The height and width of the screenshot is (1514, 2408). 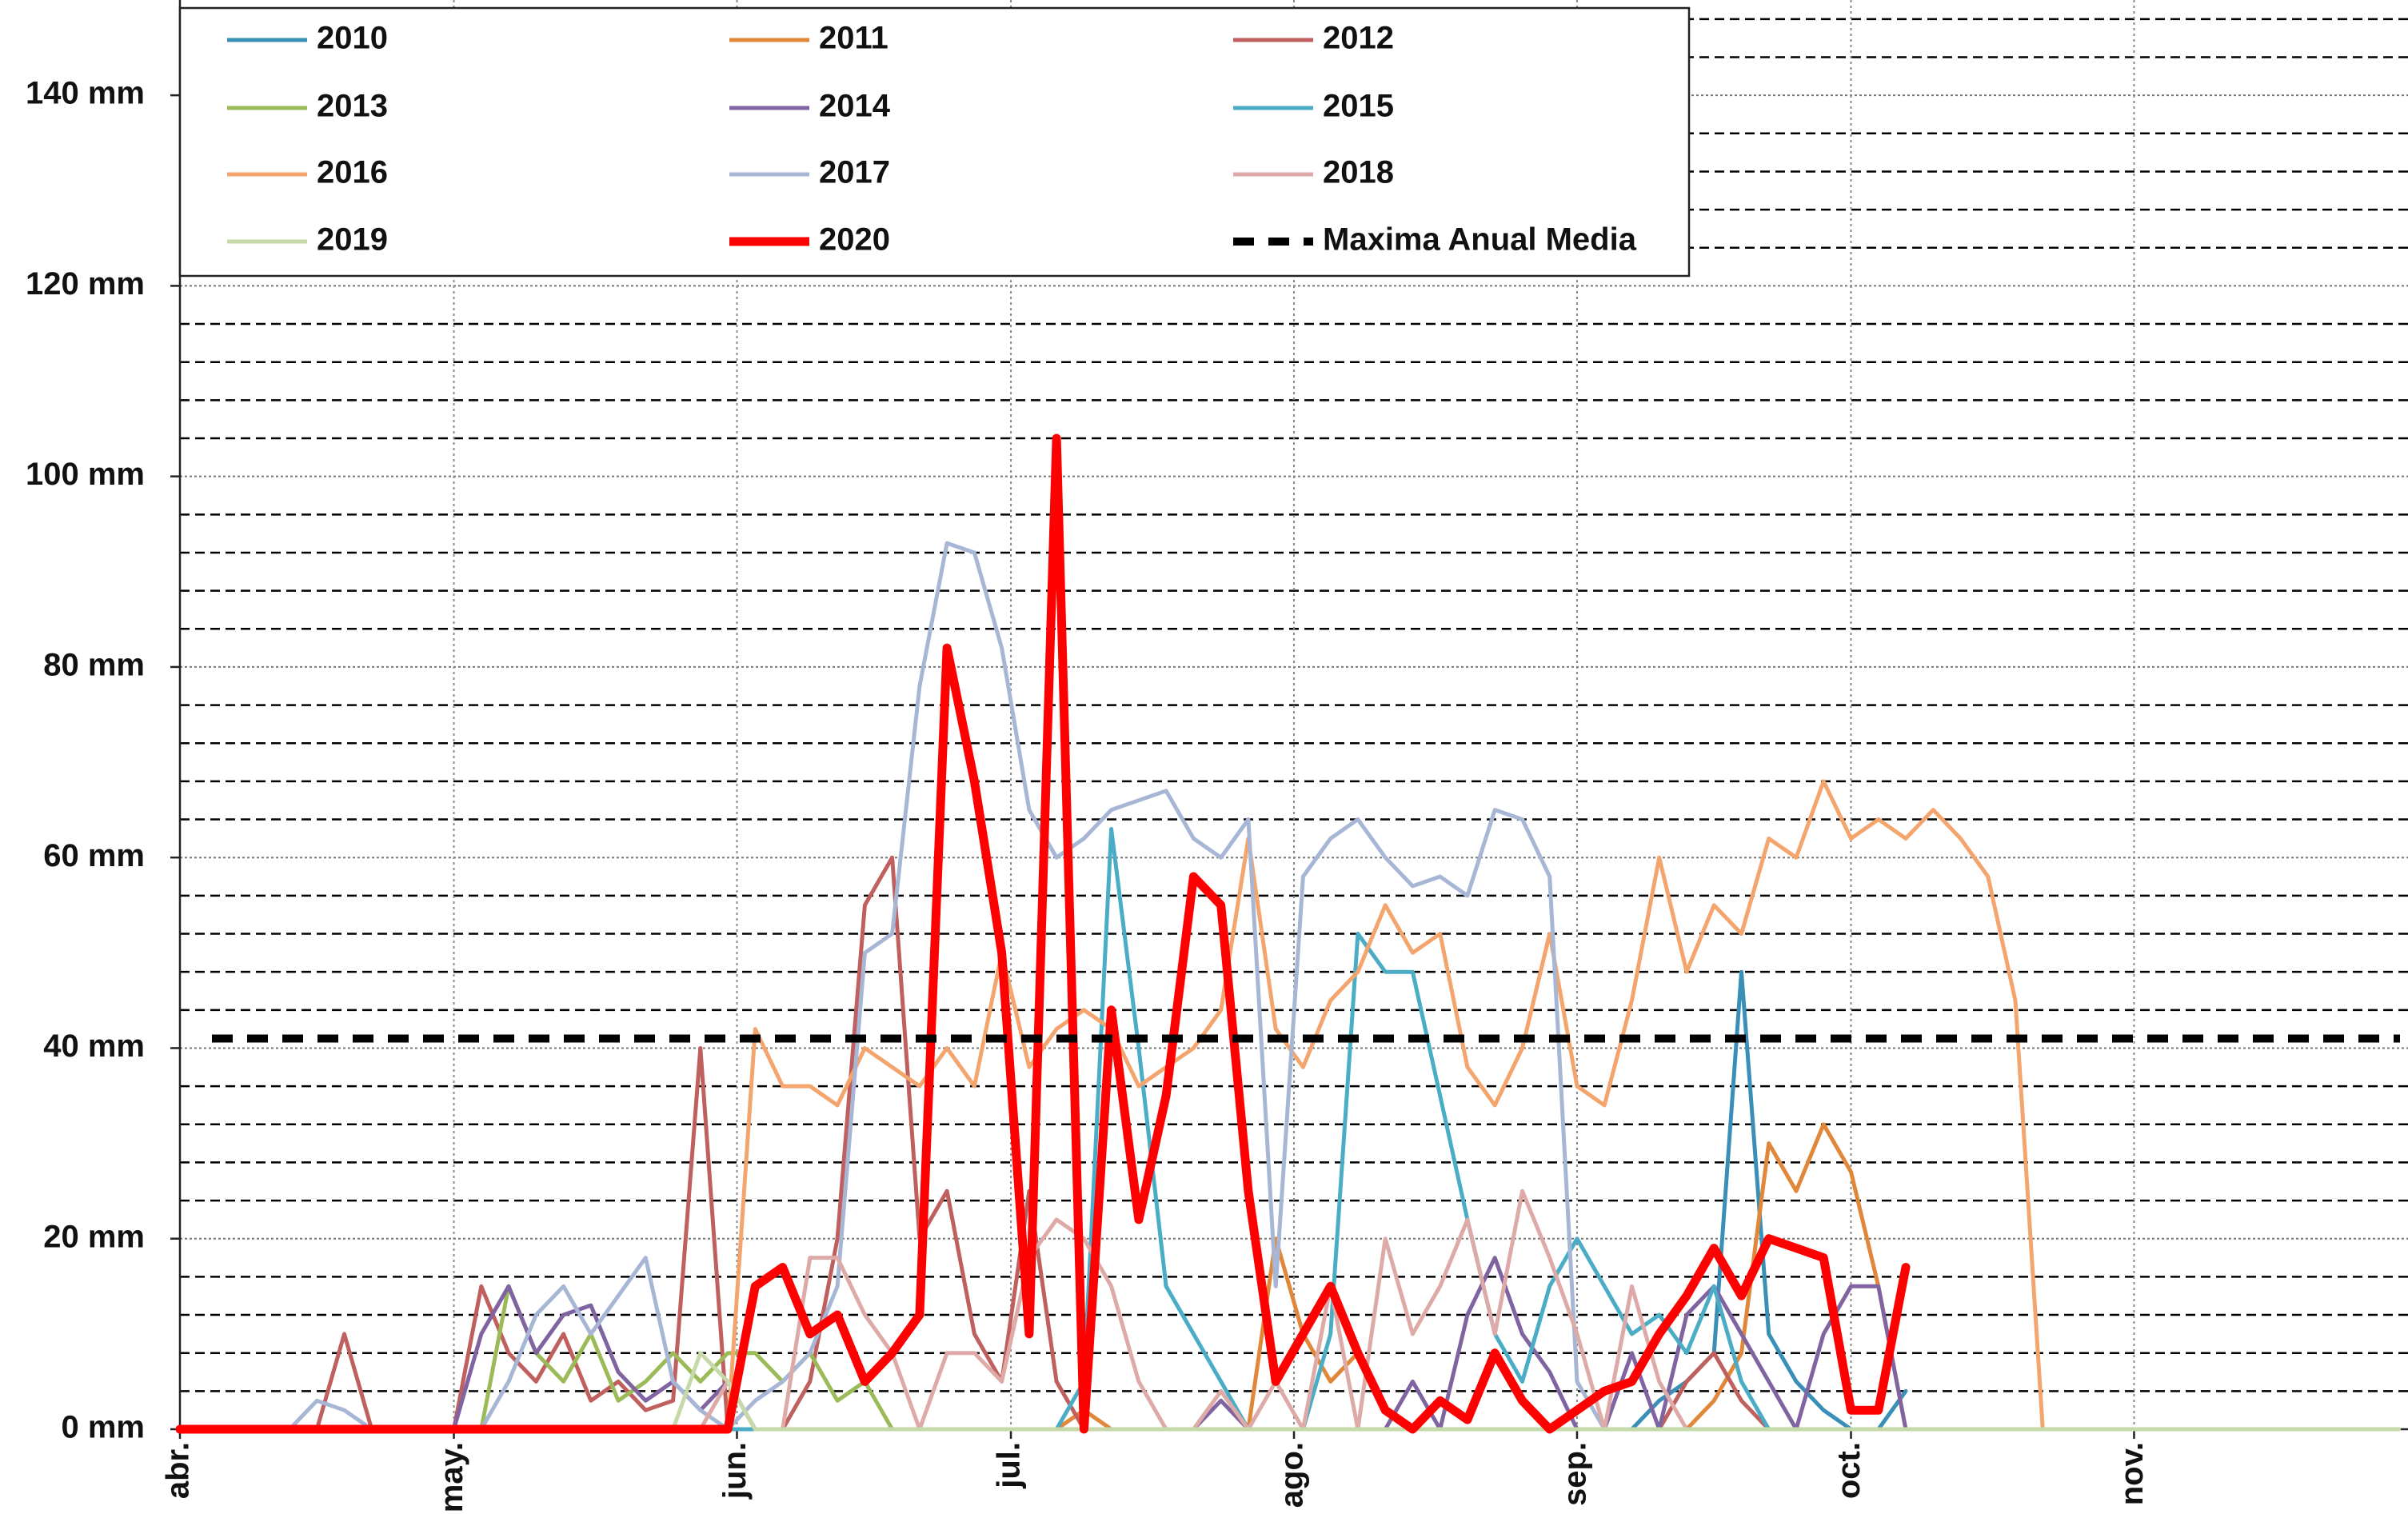 What do you see at coordinates (1480, 240) in the screenshot?
I see `legend-label: Maxima Anual Media` at bounding box center [1480, 240].